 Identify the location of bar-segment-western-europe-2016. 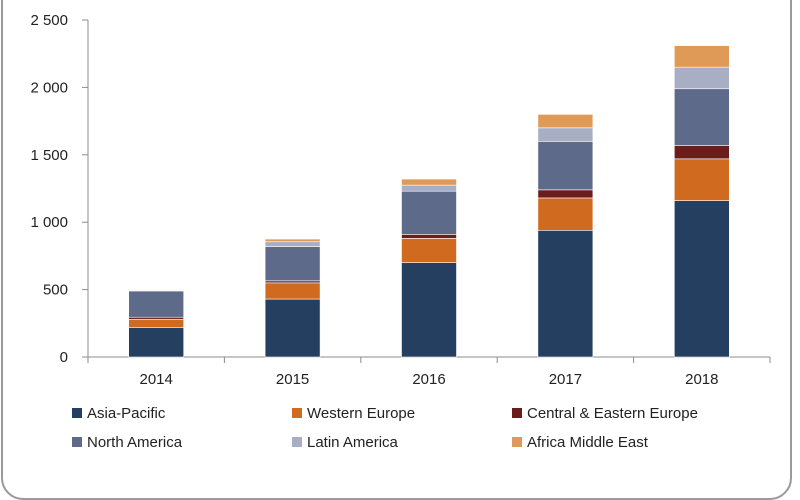
(429, 250).